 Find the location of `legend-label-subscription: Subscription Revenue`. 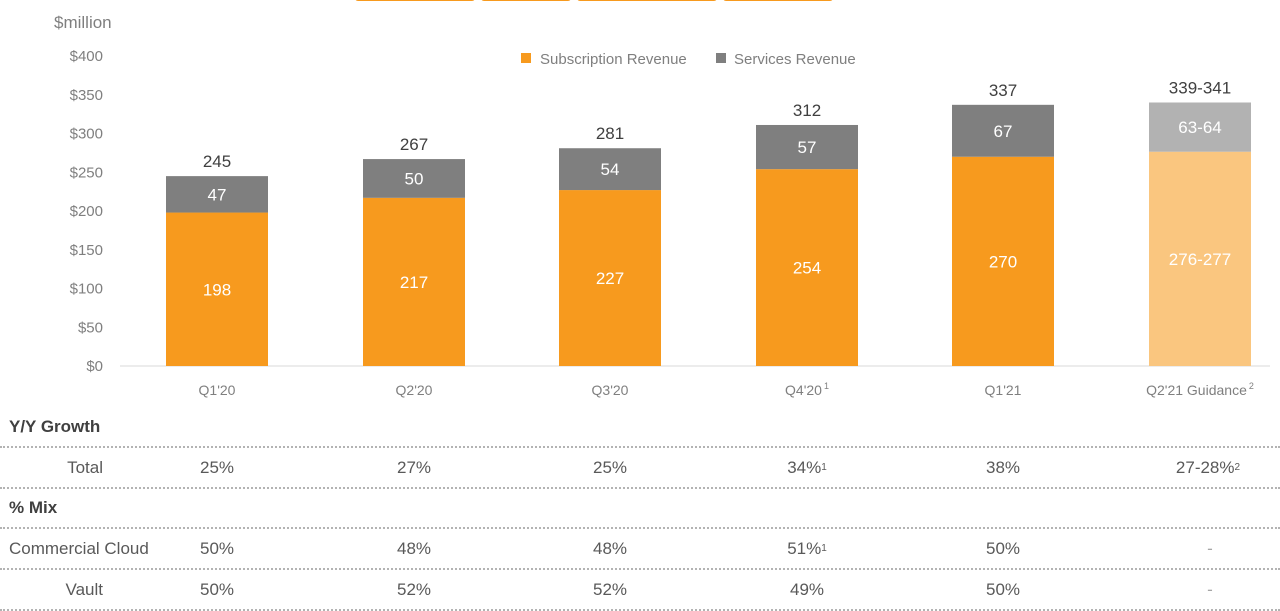

legend-label-subscription: Subscription Revenue is located at coordinates (613, 59).